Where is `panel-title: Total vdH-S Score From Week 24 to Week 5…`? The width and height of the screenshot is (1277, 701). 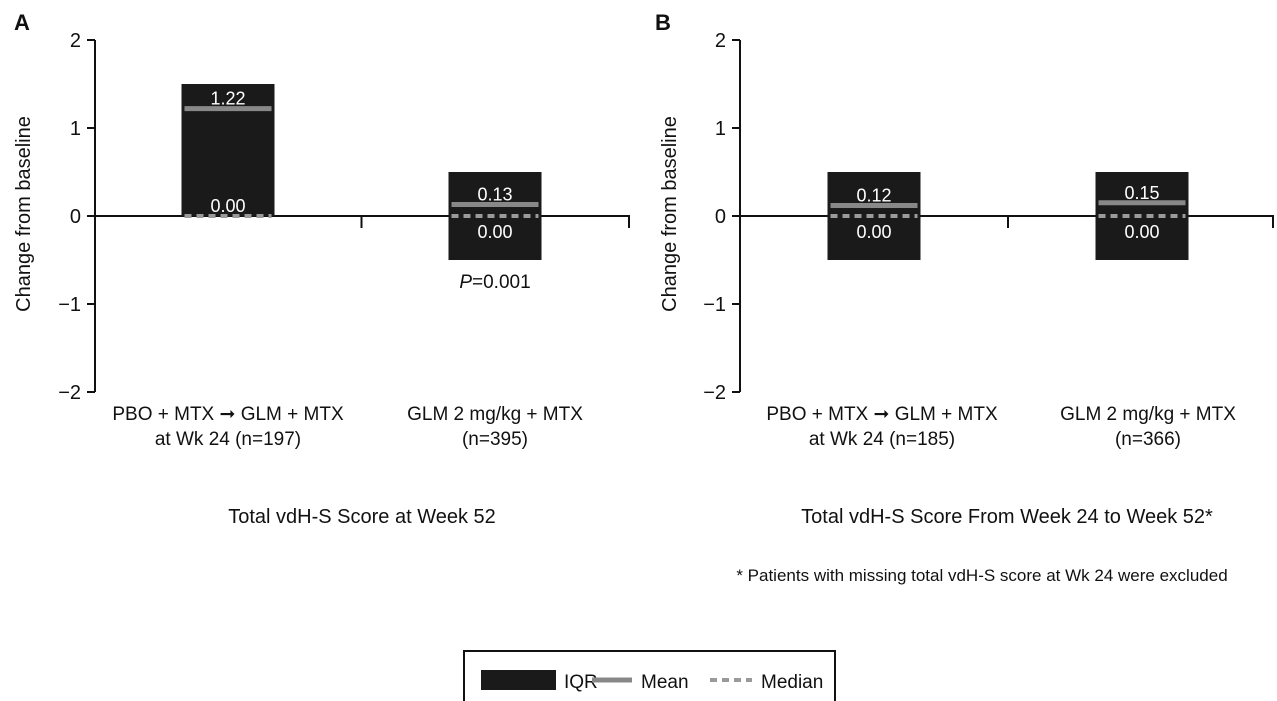 panel-title: Total vdH-S Score From Week 24 to Week 5… is located at coordinates (1007, 517).